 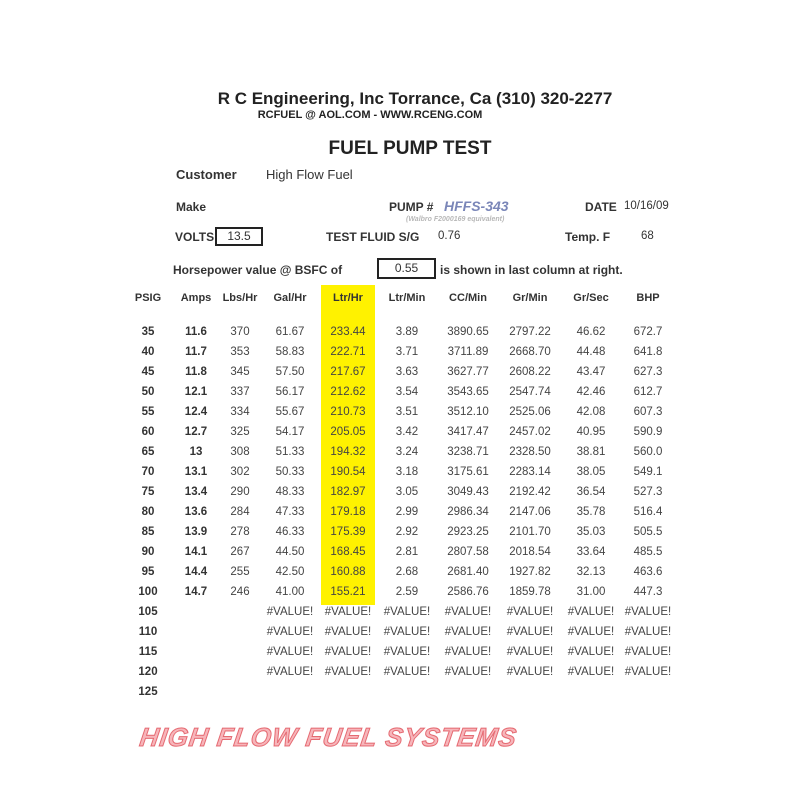 What do you see at coordinates (530, 392) in the screenshot?
I see `cell-gr-min: 2547.74` at bounding box center [530, 392].